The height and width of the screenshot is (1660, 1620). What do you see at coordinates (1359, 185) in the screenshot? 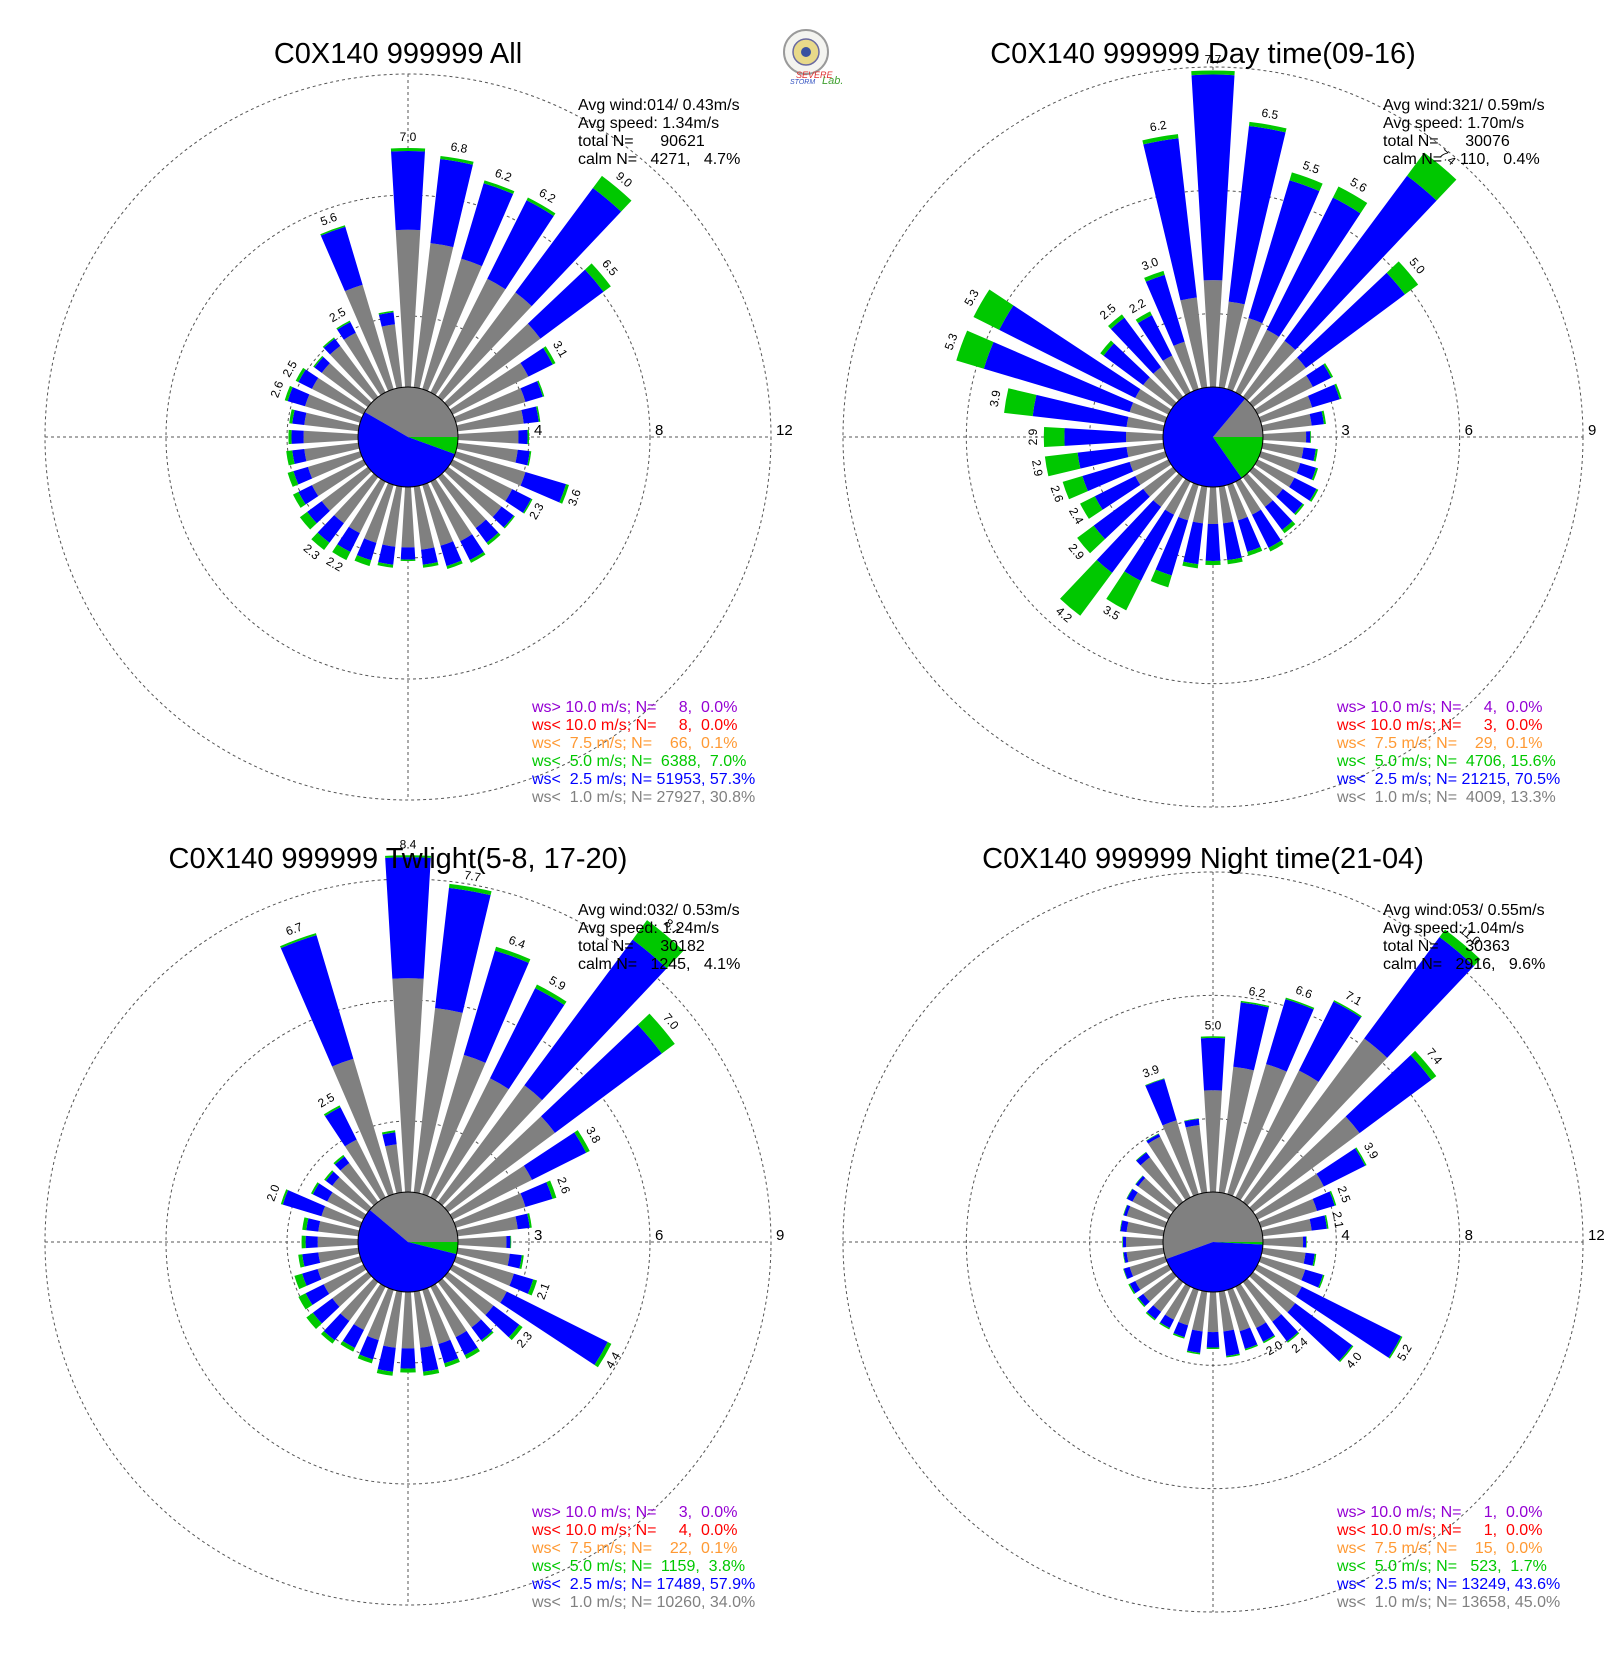
I see `bar-value-label: 5.6` at bounding box center [1359, 185].